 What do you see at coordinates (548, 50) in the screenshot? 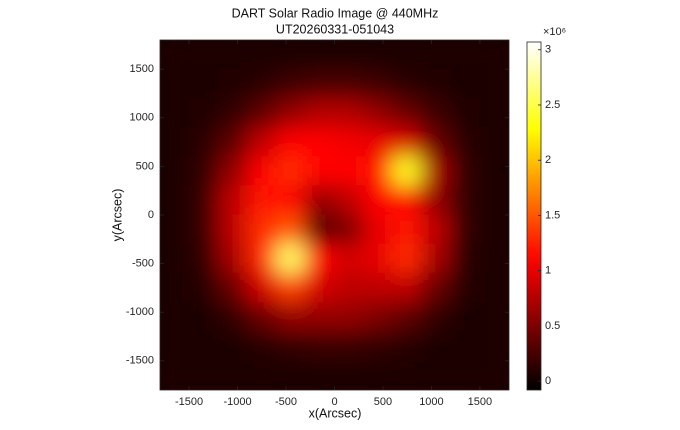
I see `colorbar-tick-label: 3` at bounding box center [548, 50].